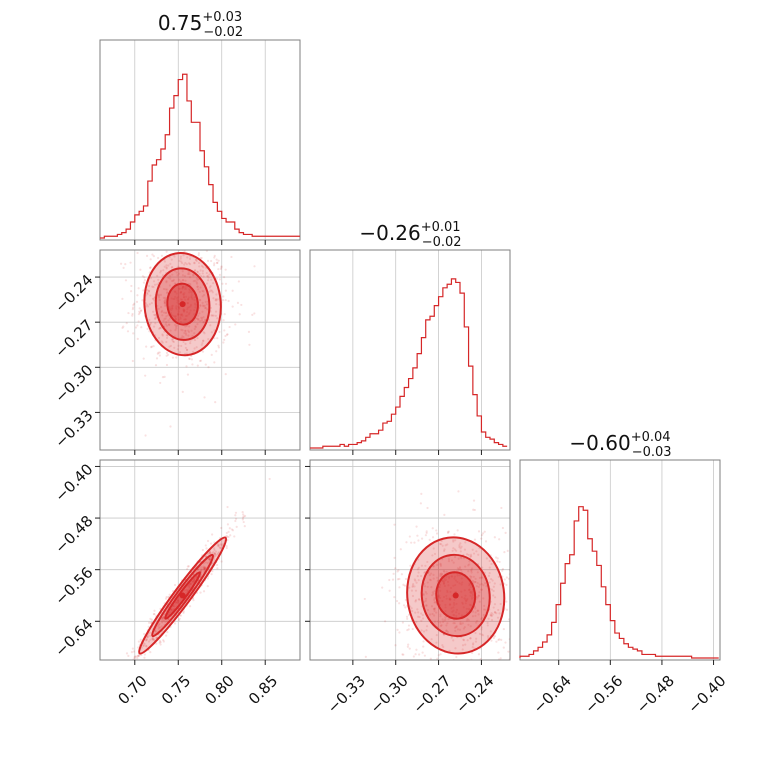  What do you see at coordinates (410, 350) in the screenshot?
I see `panel-frame` at bounding box center [410, 350].